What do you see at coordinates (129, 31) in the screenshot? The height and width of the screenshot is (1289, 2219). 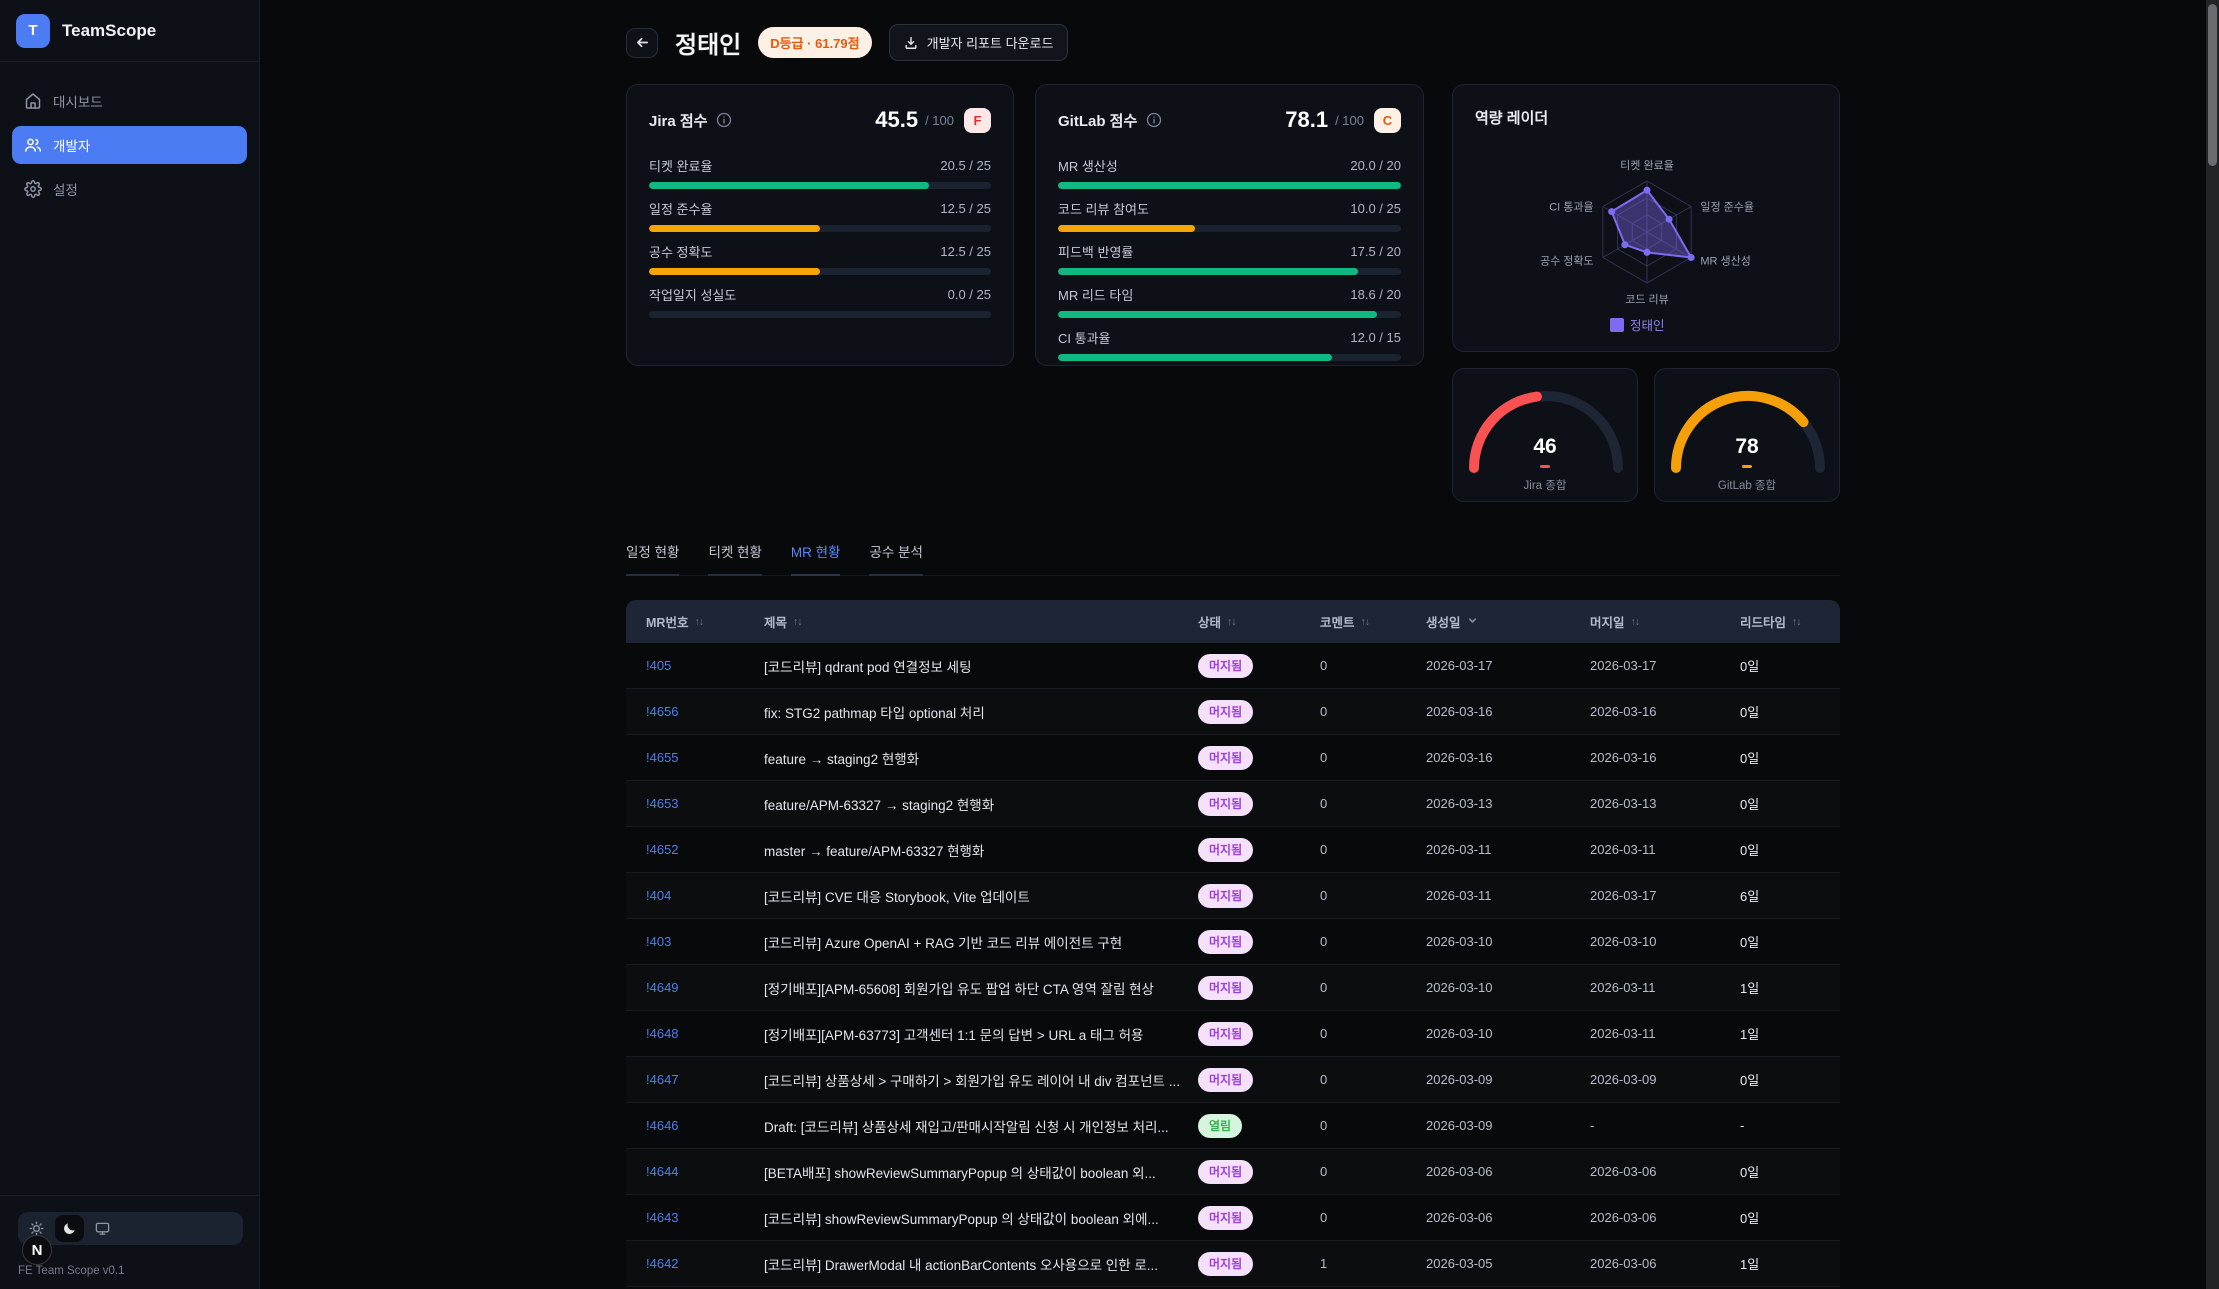 I see `app-logo: T TeamScope` at bounding box center [129, 31].